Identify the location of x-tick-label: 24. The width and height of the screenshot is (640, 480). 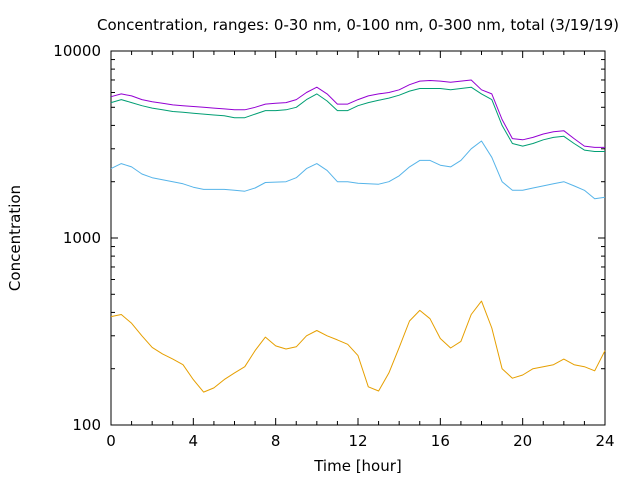
(604, 441).